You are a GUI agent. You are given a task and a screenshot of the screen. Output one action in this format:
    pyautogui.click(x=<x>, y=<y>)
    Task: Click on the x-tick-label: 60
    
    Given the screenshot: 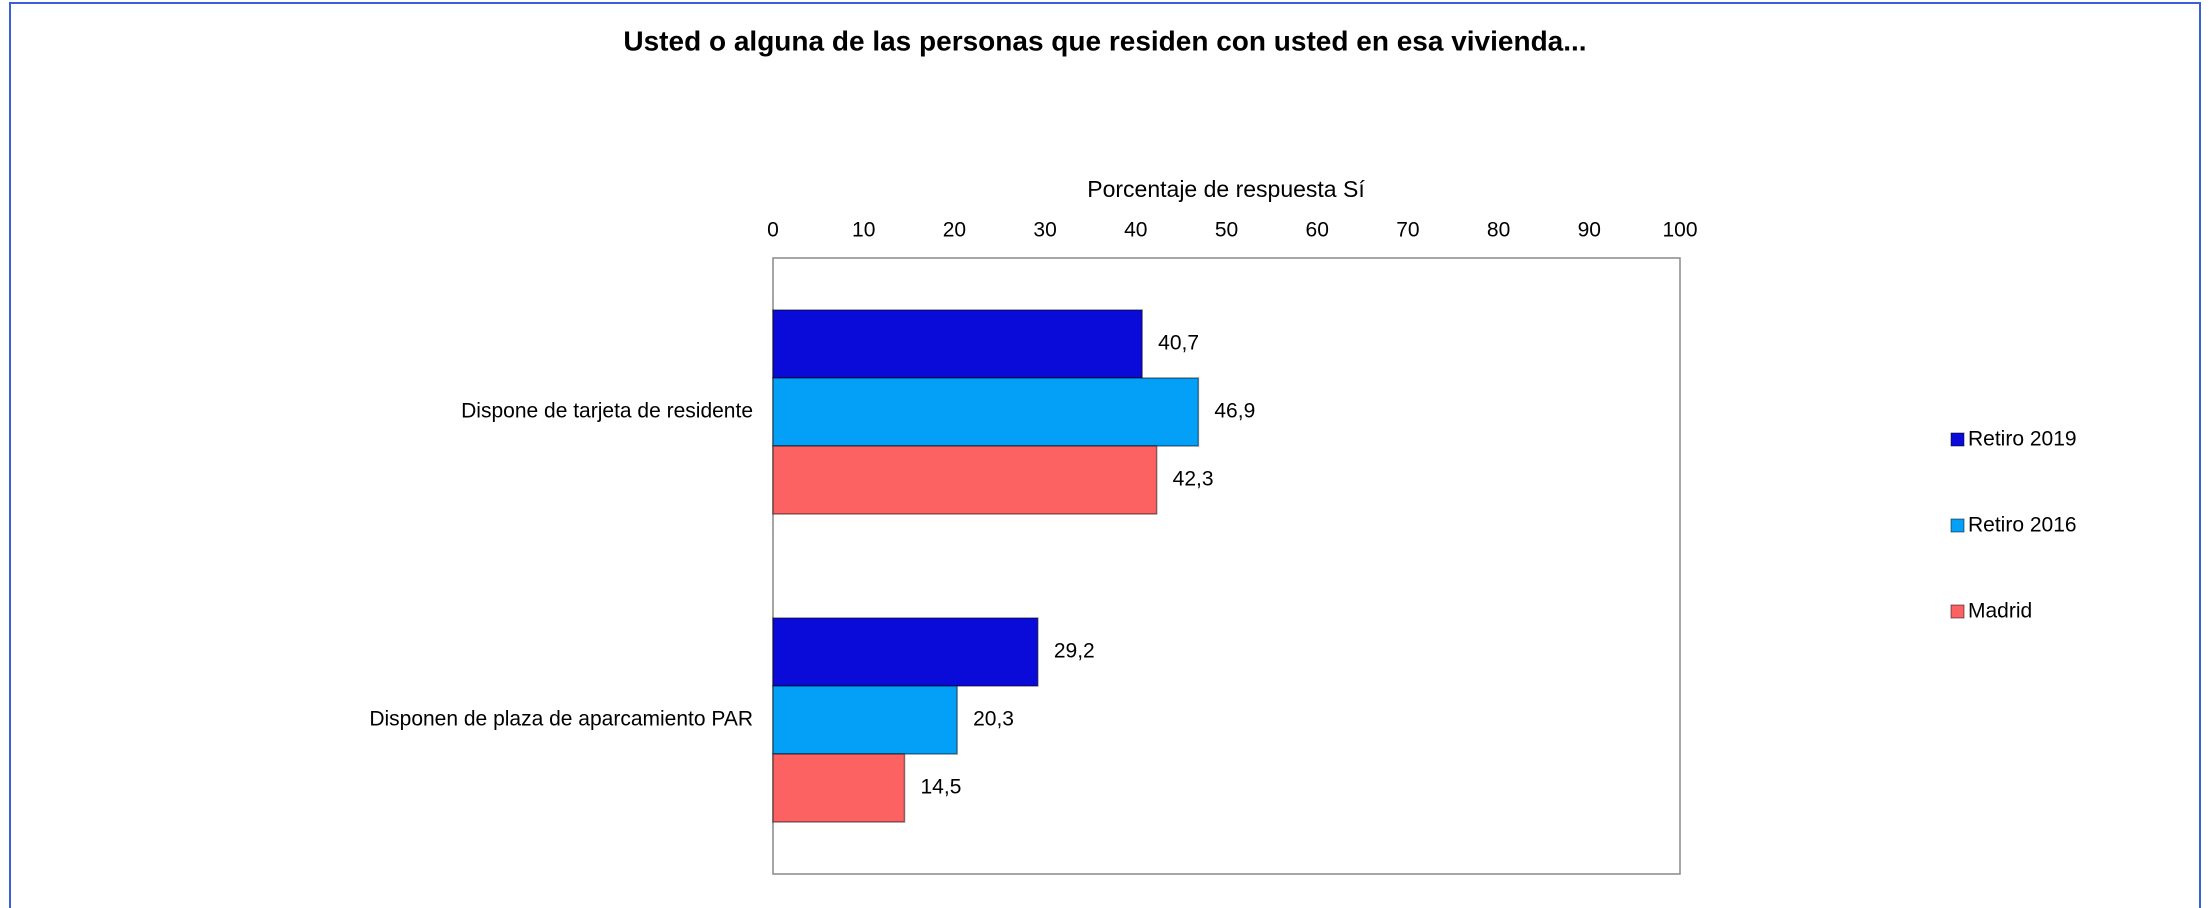 What is the action you would take?
    pyautogui.click(x=1317, y=230)
    